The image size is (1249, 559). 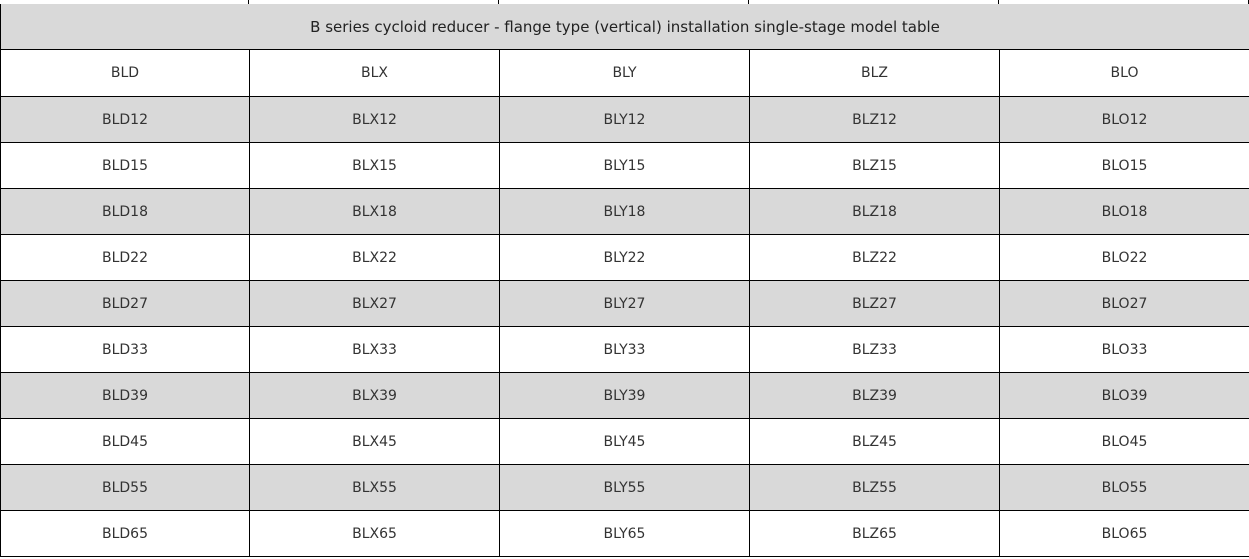 I want to click on table-cell: BLZ15, so click(x=874, y=165).